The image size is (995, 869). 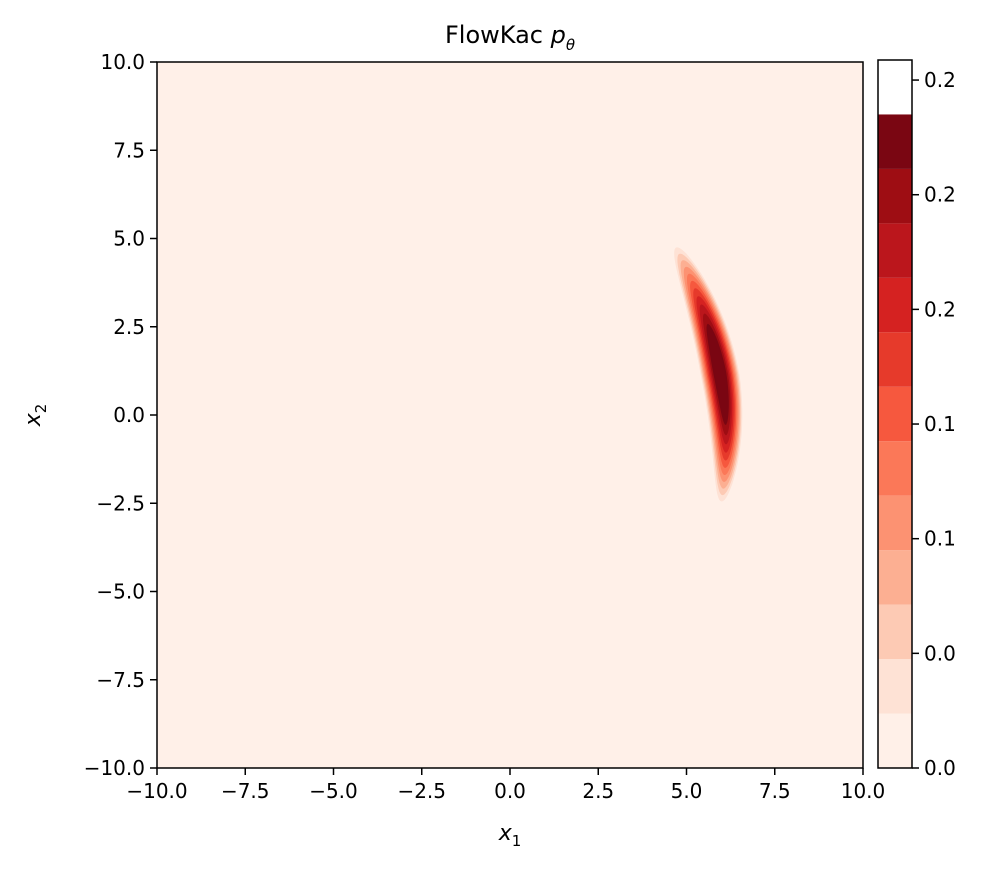 I want to click on colorbar-frame, so click(x=895, y=414).